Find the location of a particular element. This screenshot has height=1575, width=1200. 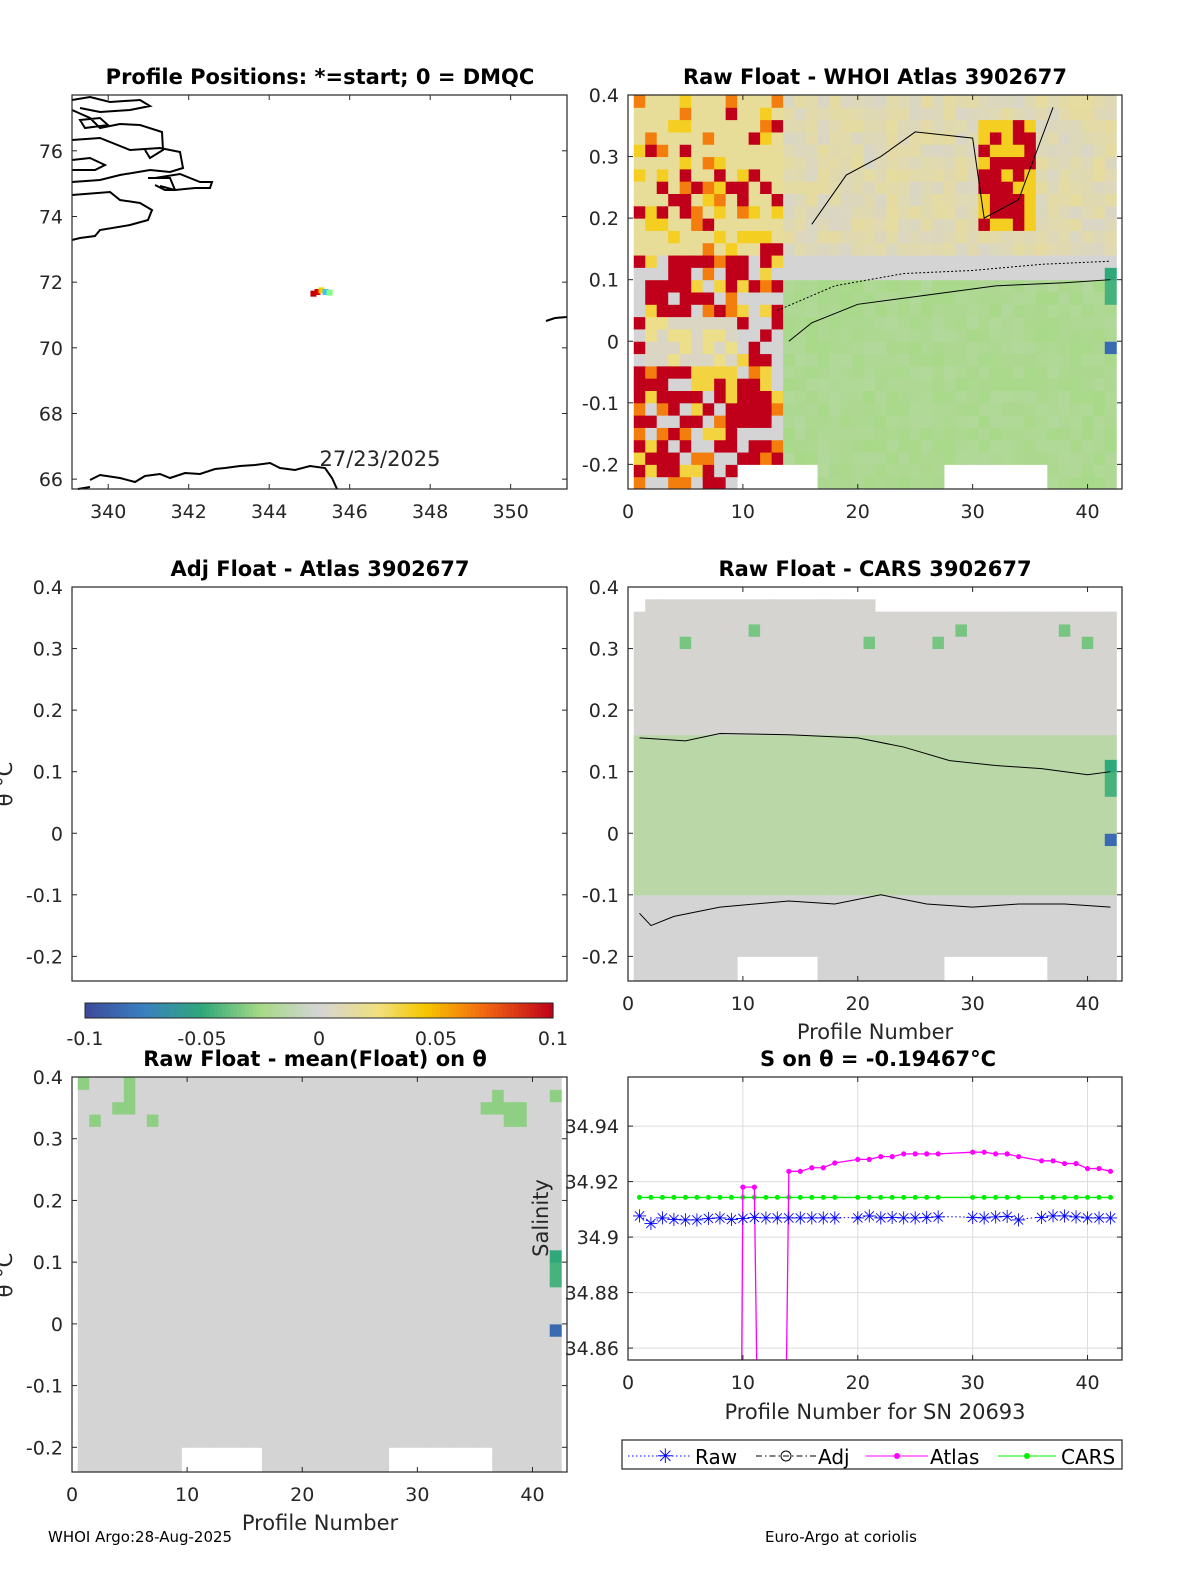

y-tick-label: -0.2 is located at coordinates (600, 465).